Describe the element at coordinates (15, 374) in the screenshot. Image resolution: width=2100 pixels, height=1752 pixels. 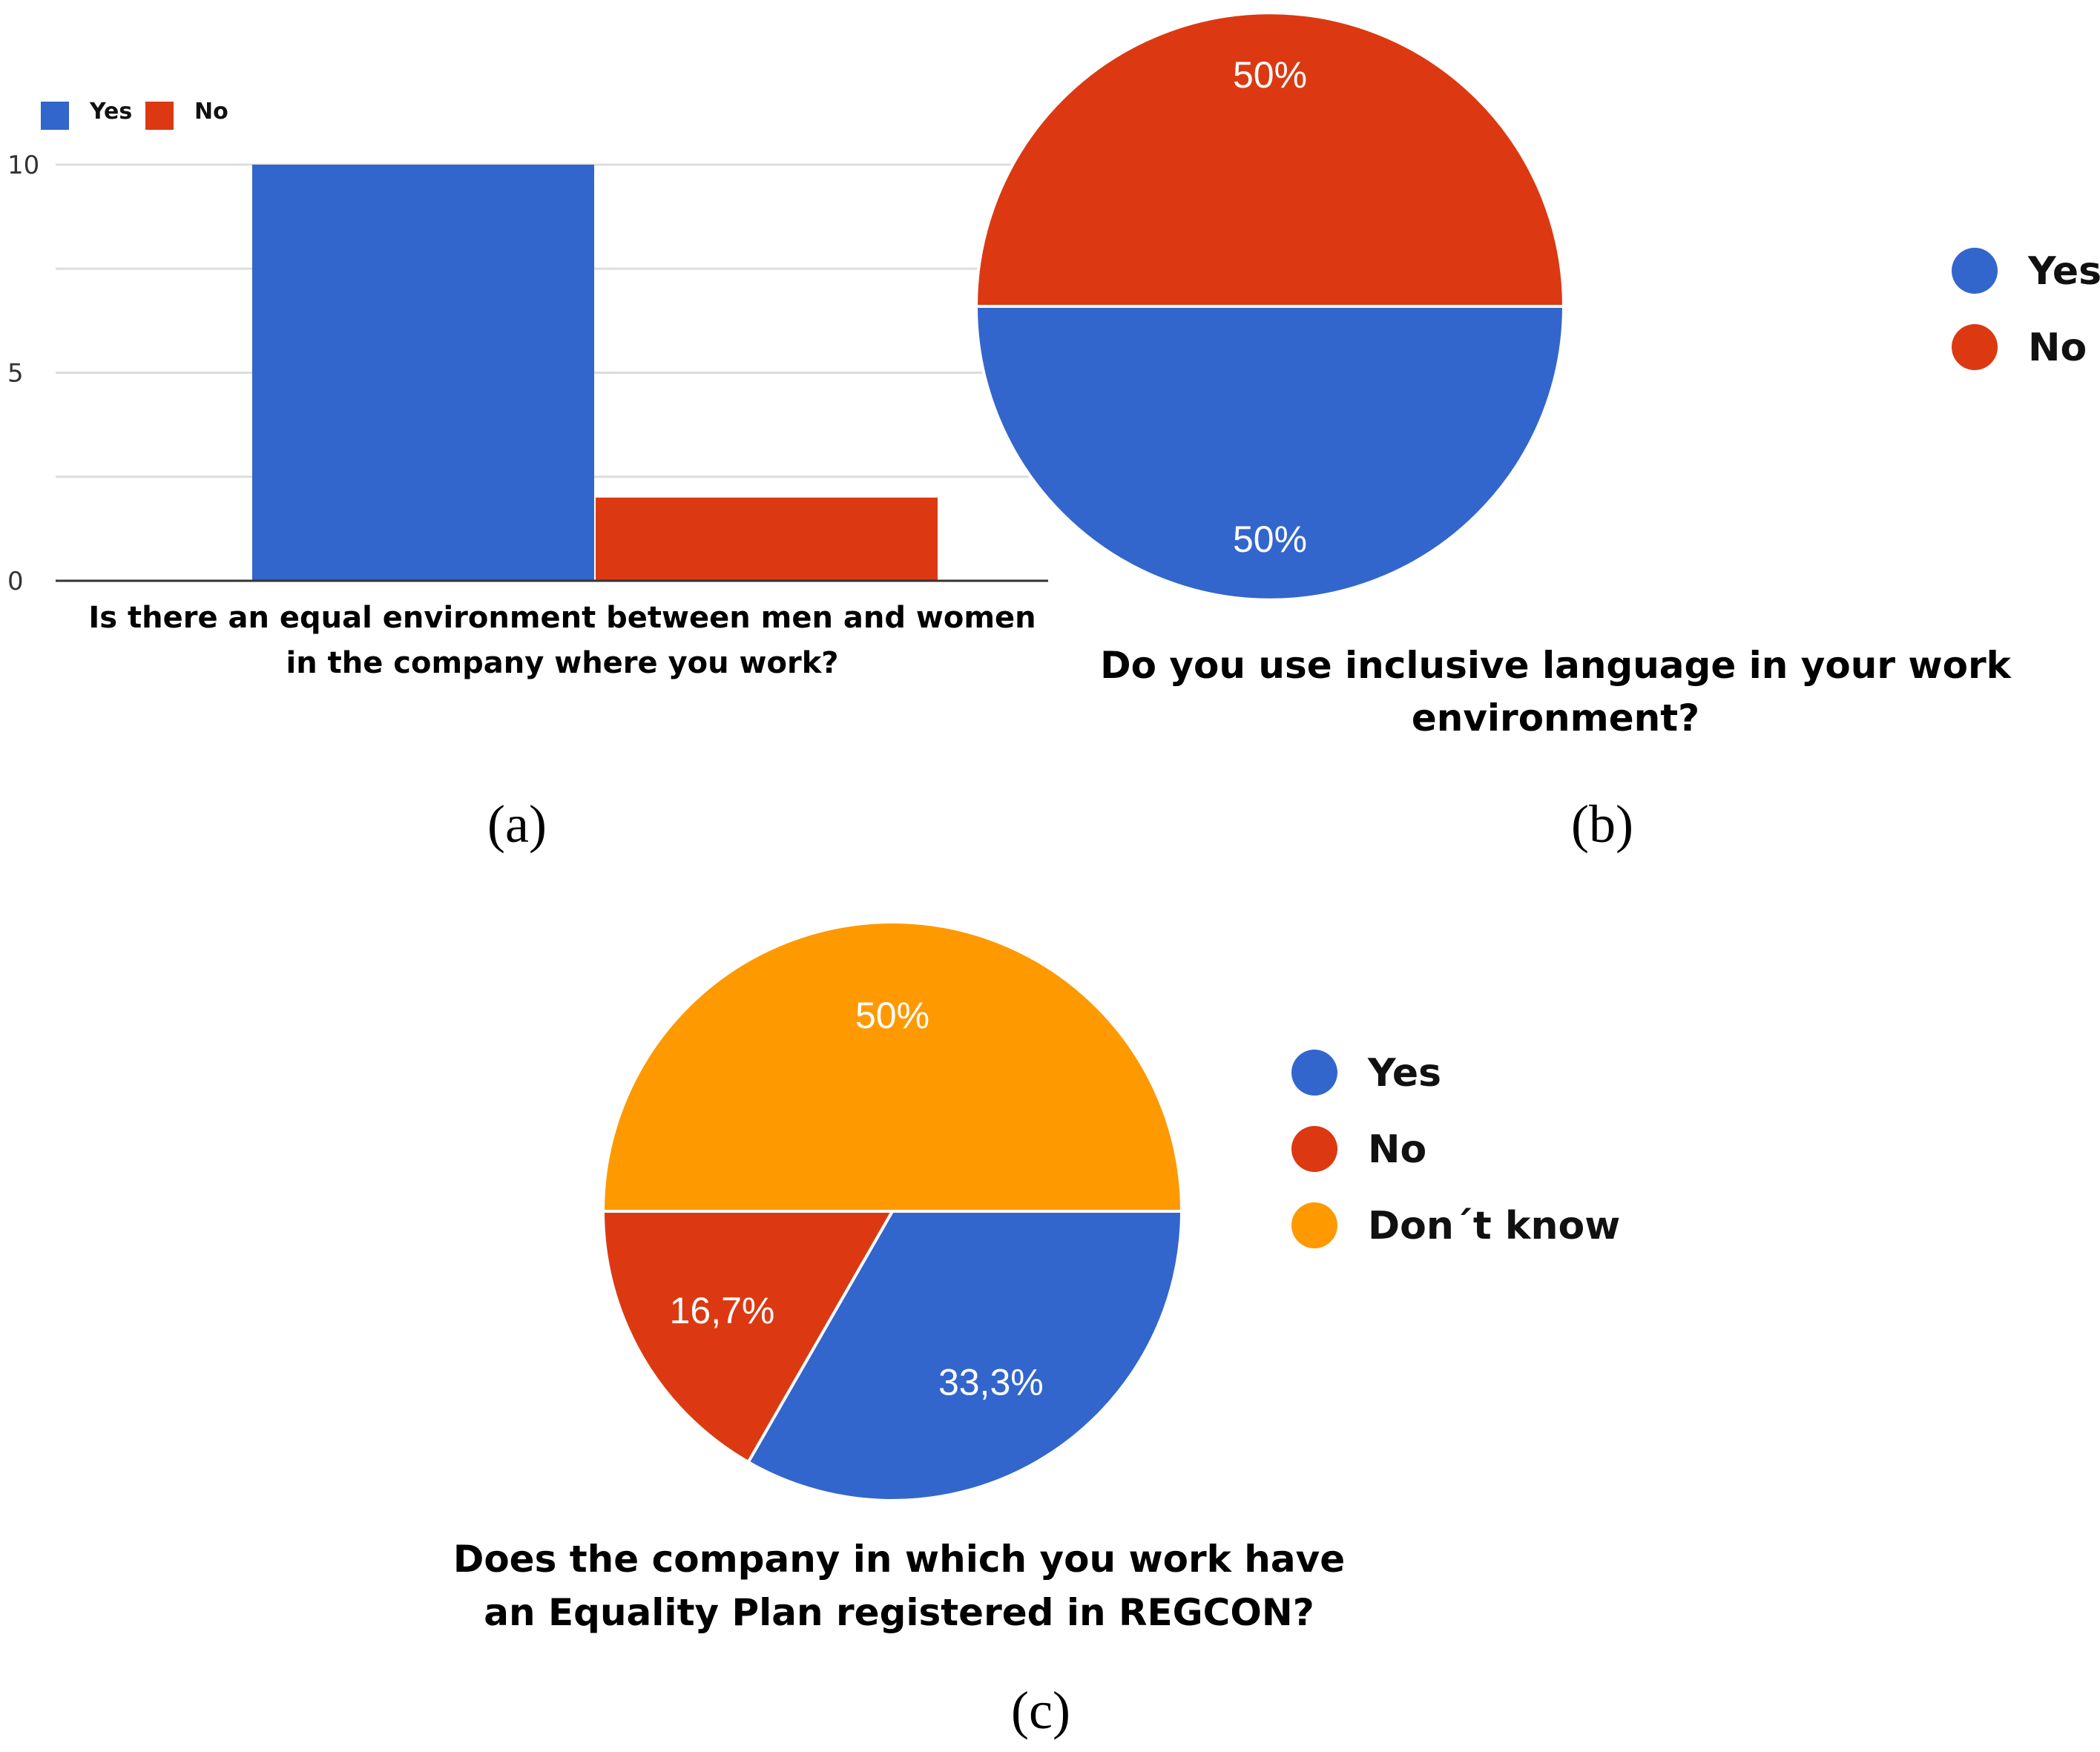
I see `y-tick-label: 5` at that location.